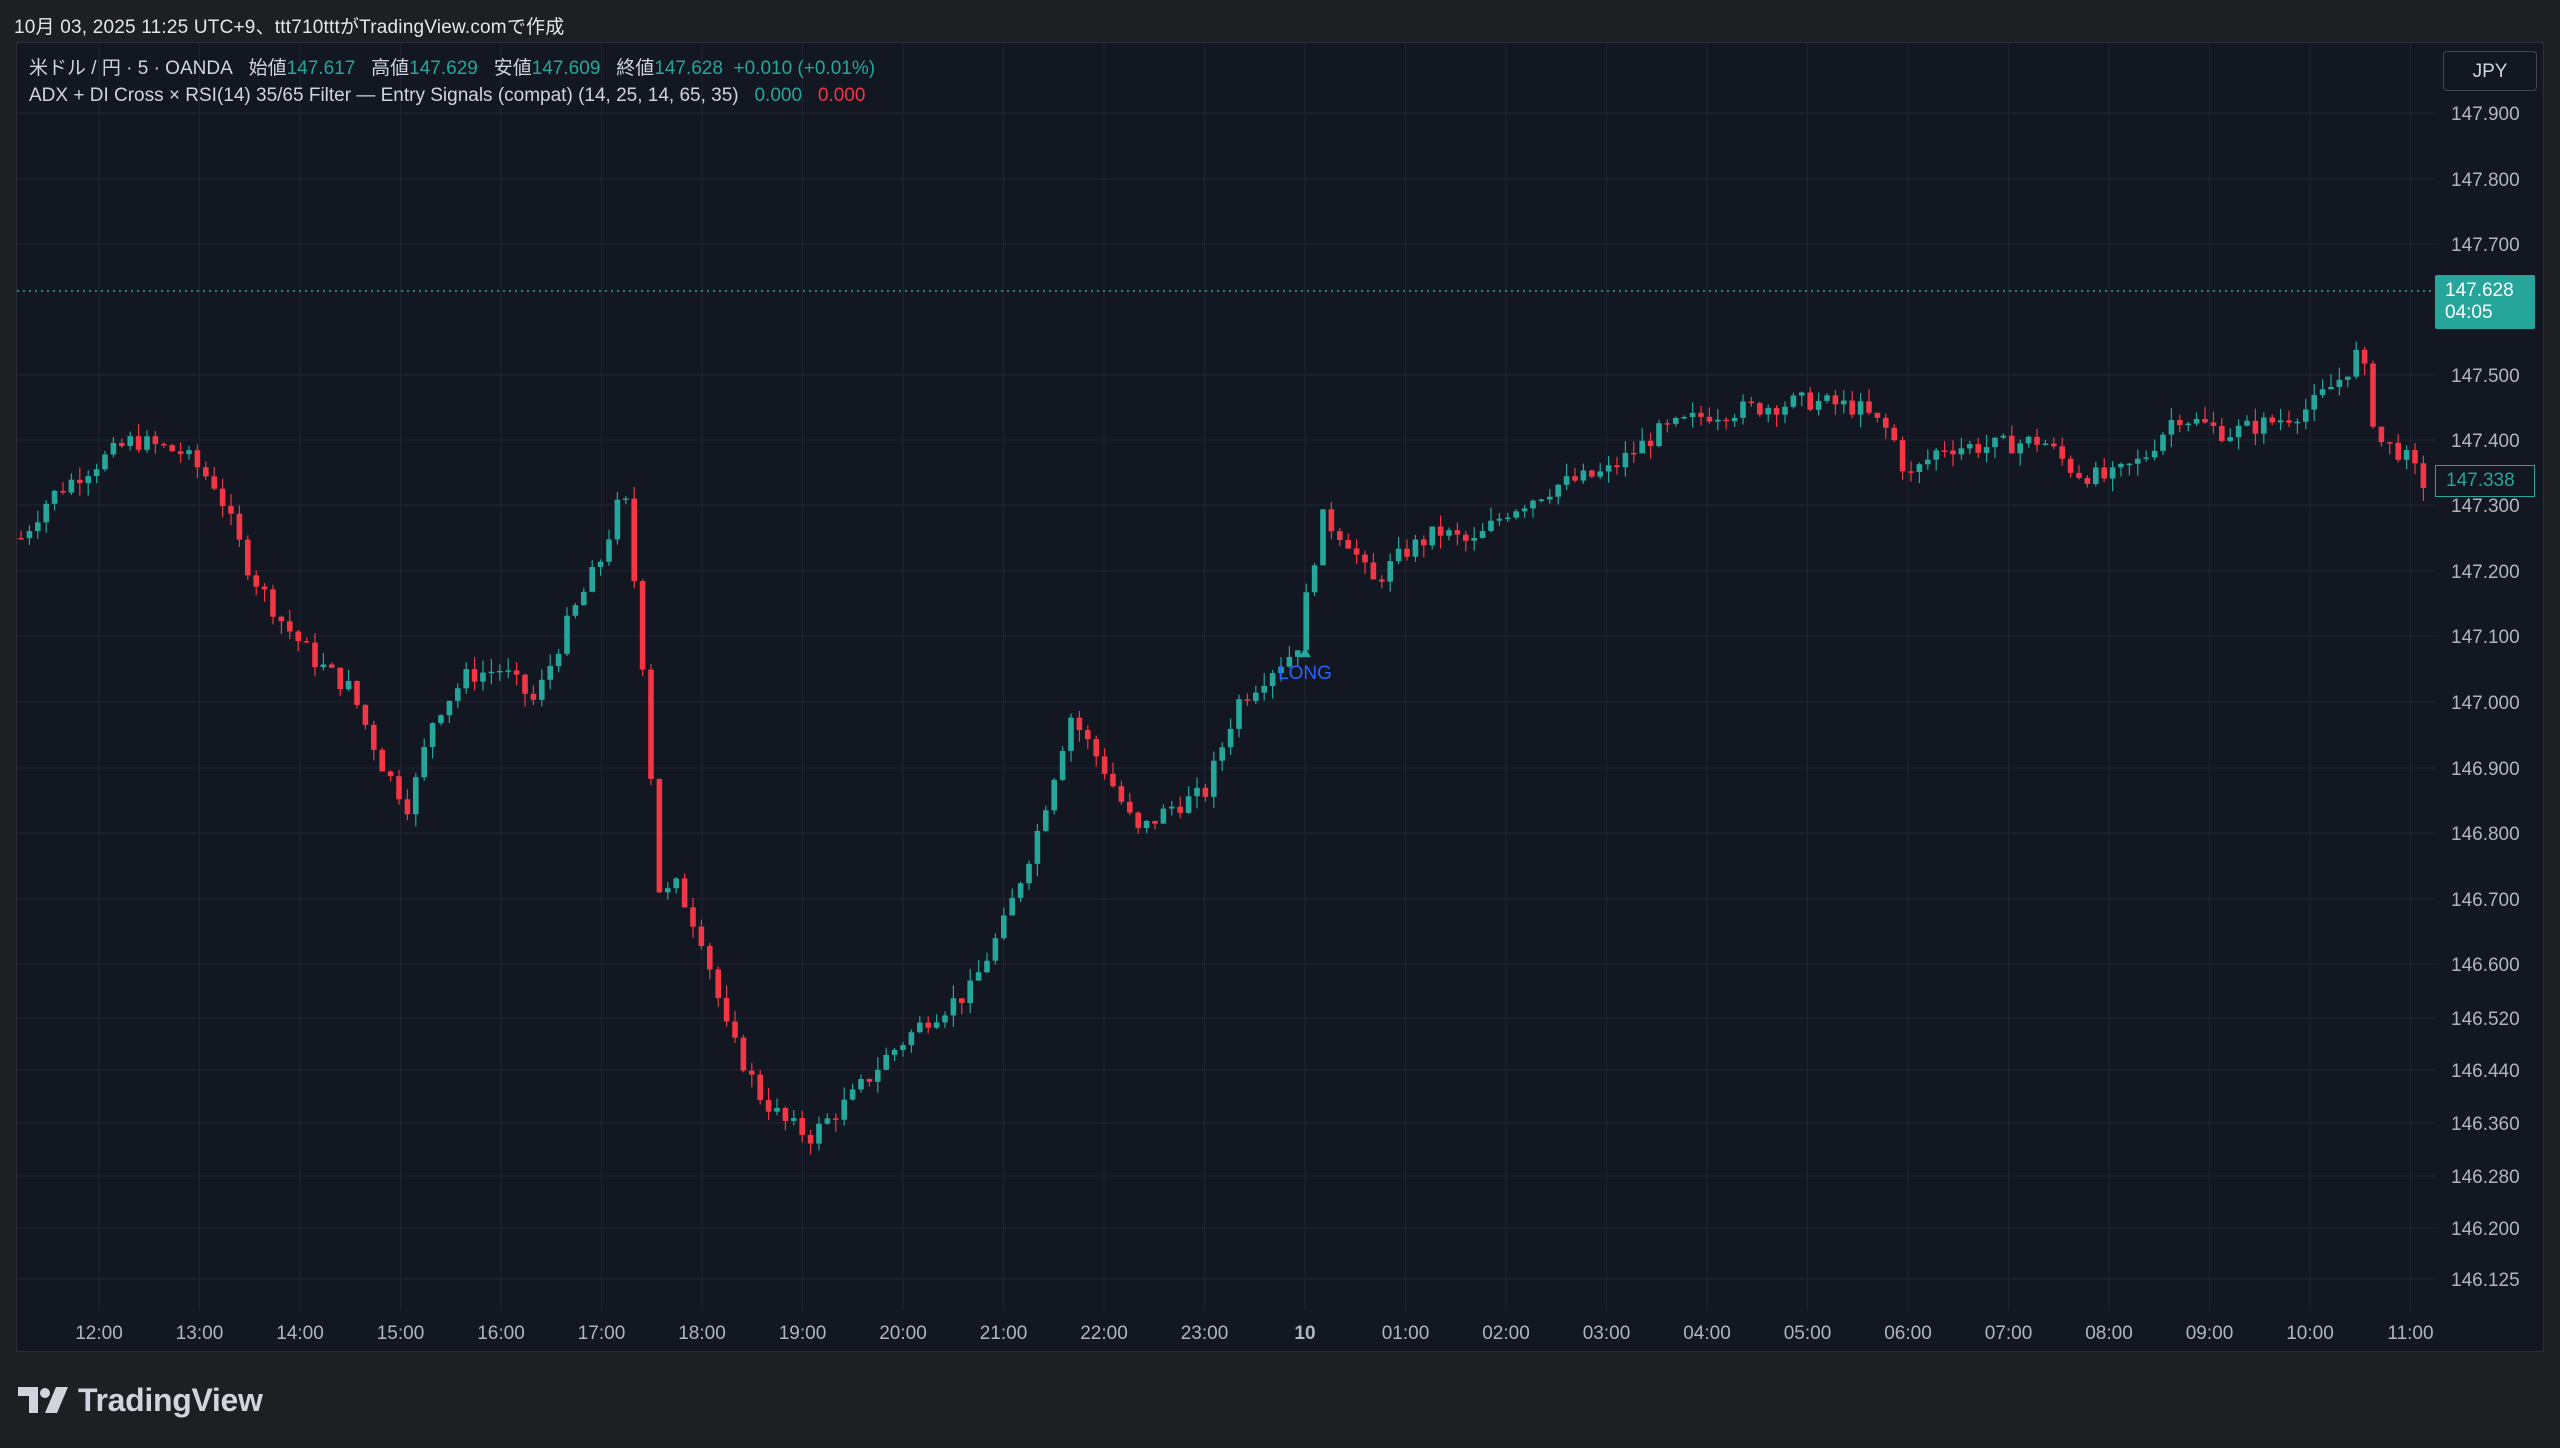  I want to click on close-value: 147.628, so click(688, 68).